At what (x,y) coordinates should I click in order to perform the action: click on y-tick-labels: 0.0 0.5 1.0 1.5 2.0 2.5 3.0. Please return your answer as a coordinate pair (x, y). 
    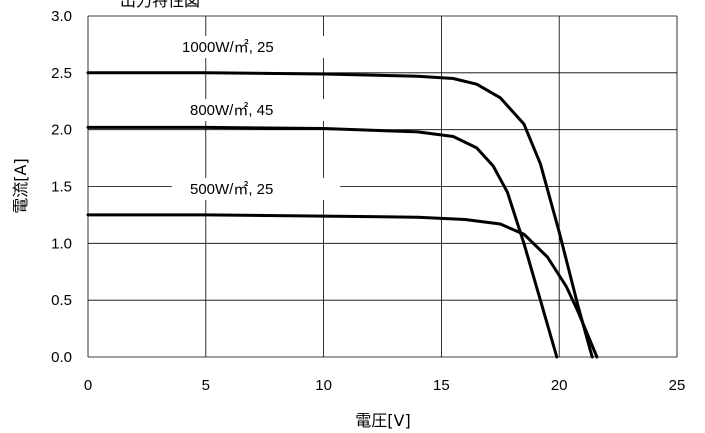
    Looking at the image, I should click on (61, 187).